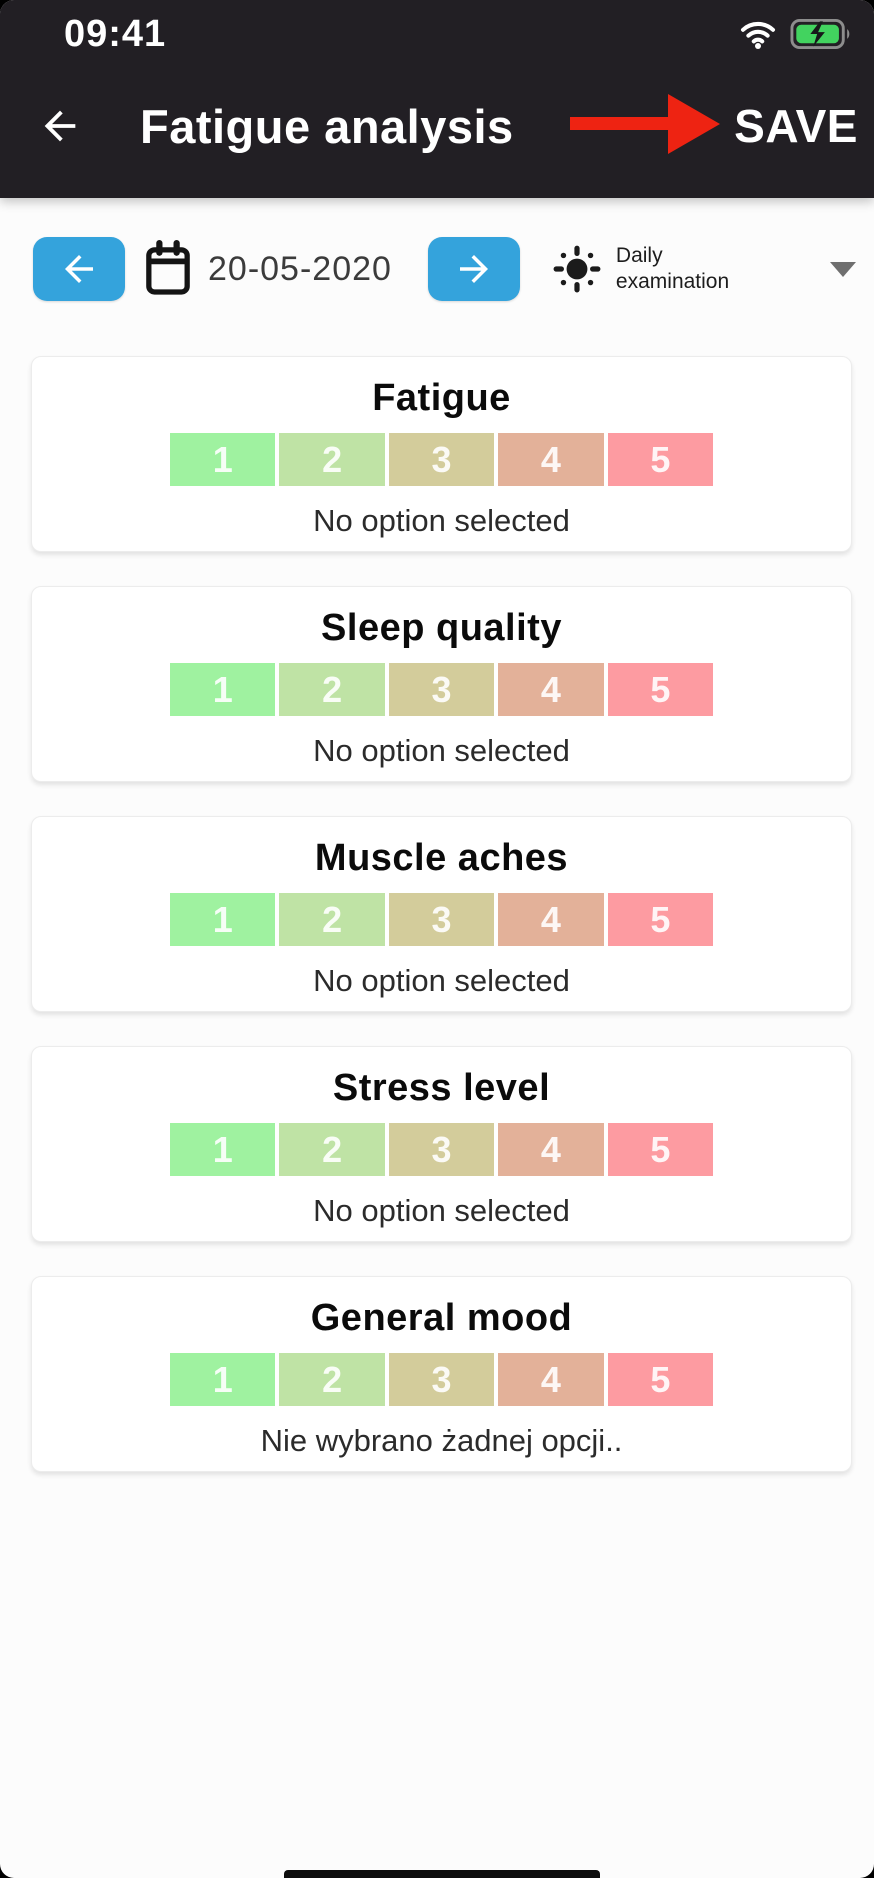  What do you see at coordinates (672, 268) in the screenshot?
I see `examination-mode-label: Daily examination` at bounding box center [672, 268].